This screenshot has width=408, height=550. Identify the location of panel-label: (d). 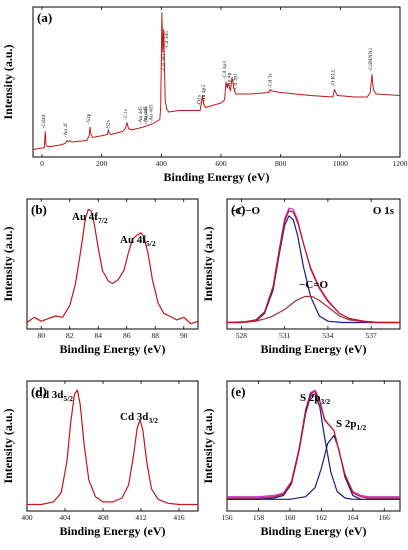
(39, 391).